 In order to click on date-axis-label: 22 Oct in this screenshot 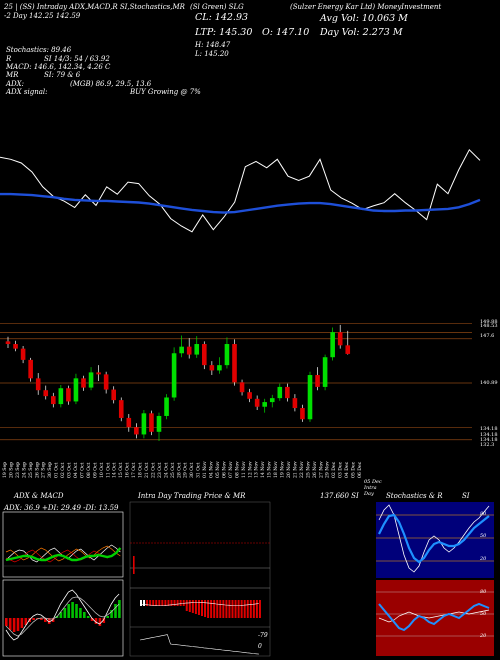, I will do `click(153, 470)`.